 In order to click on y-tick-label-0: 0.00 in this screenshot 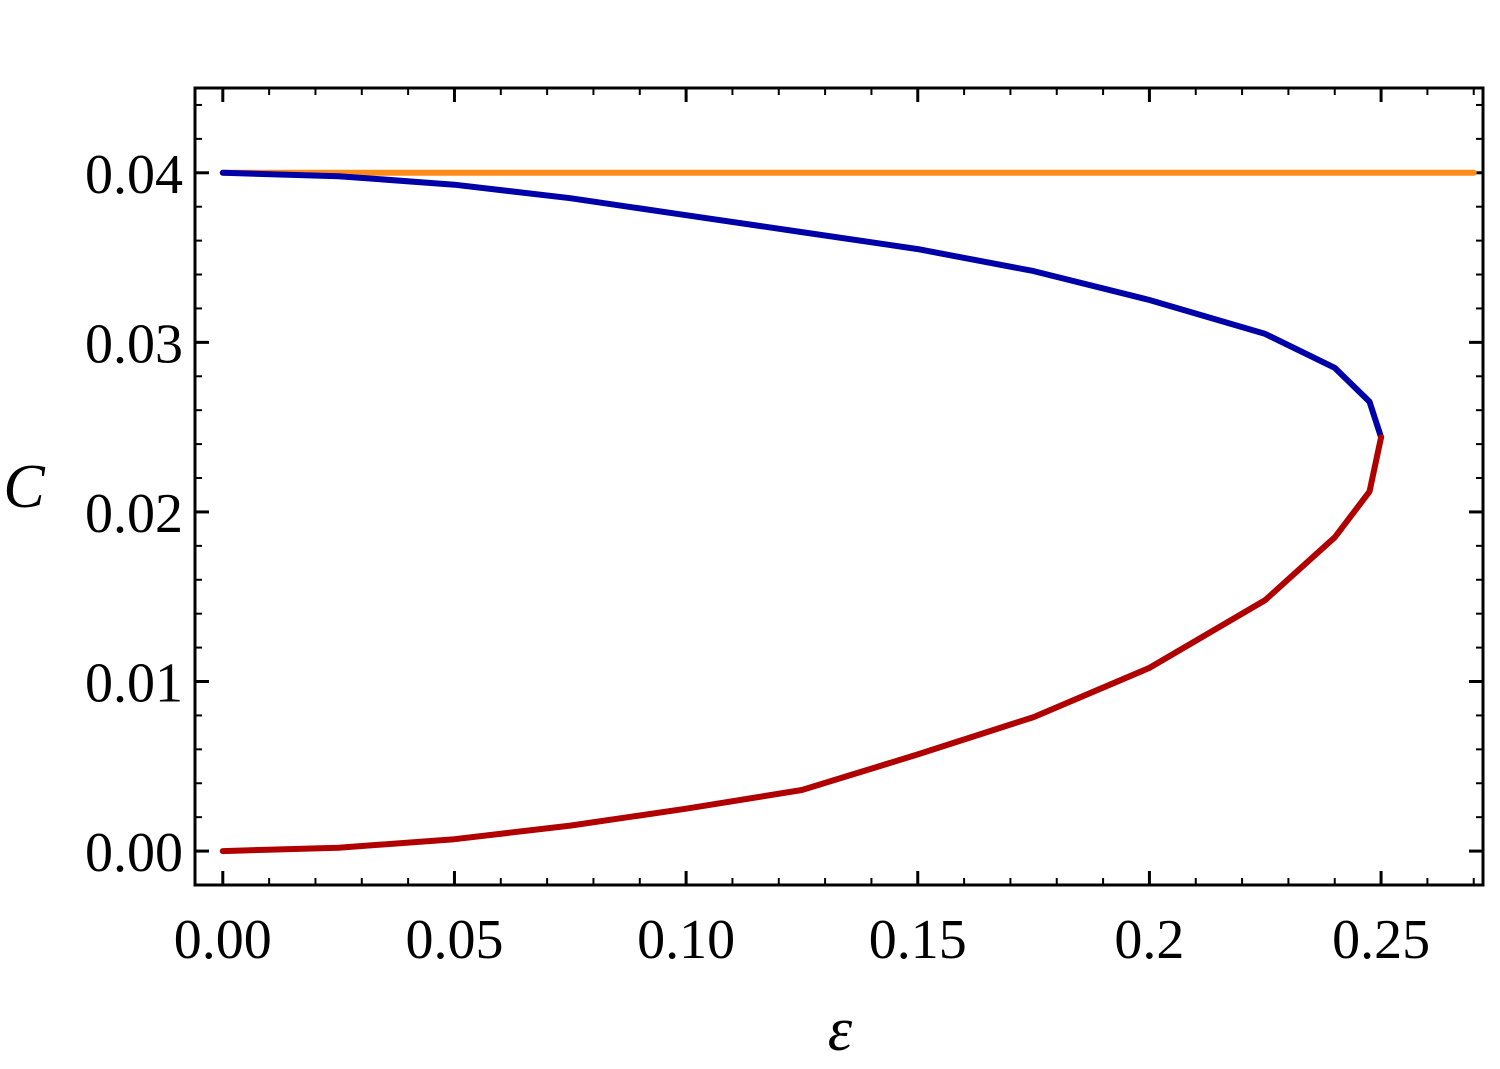, I will do `click(134, 853)`.